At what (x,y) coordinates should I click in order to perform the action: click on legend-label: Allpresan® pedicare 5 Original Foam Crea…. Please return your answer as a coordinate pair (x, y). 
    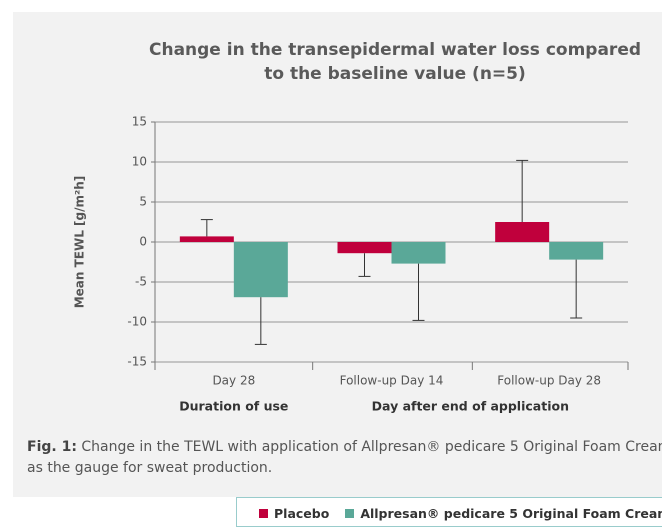
    Looking at the image, I should click on (511, 513).